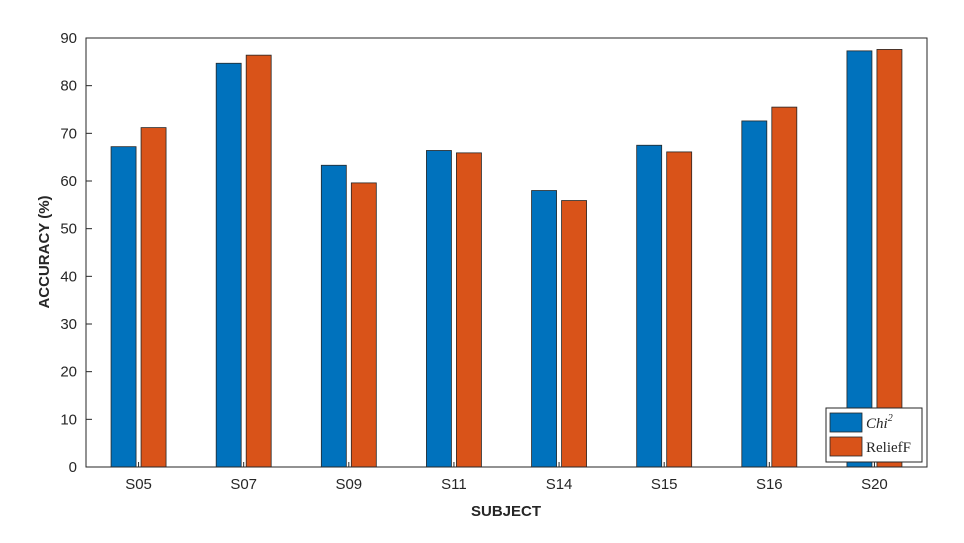 The image size is (964, 543). Describe the element at coordinates (68, 86) in the screenshot. I see `y-tick-label: 80` at that location.